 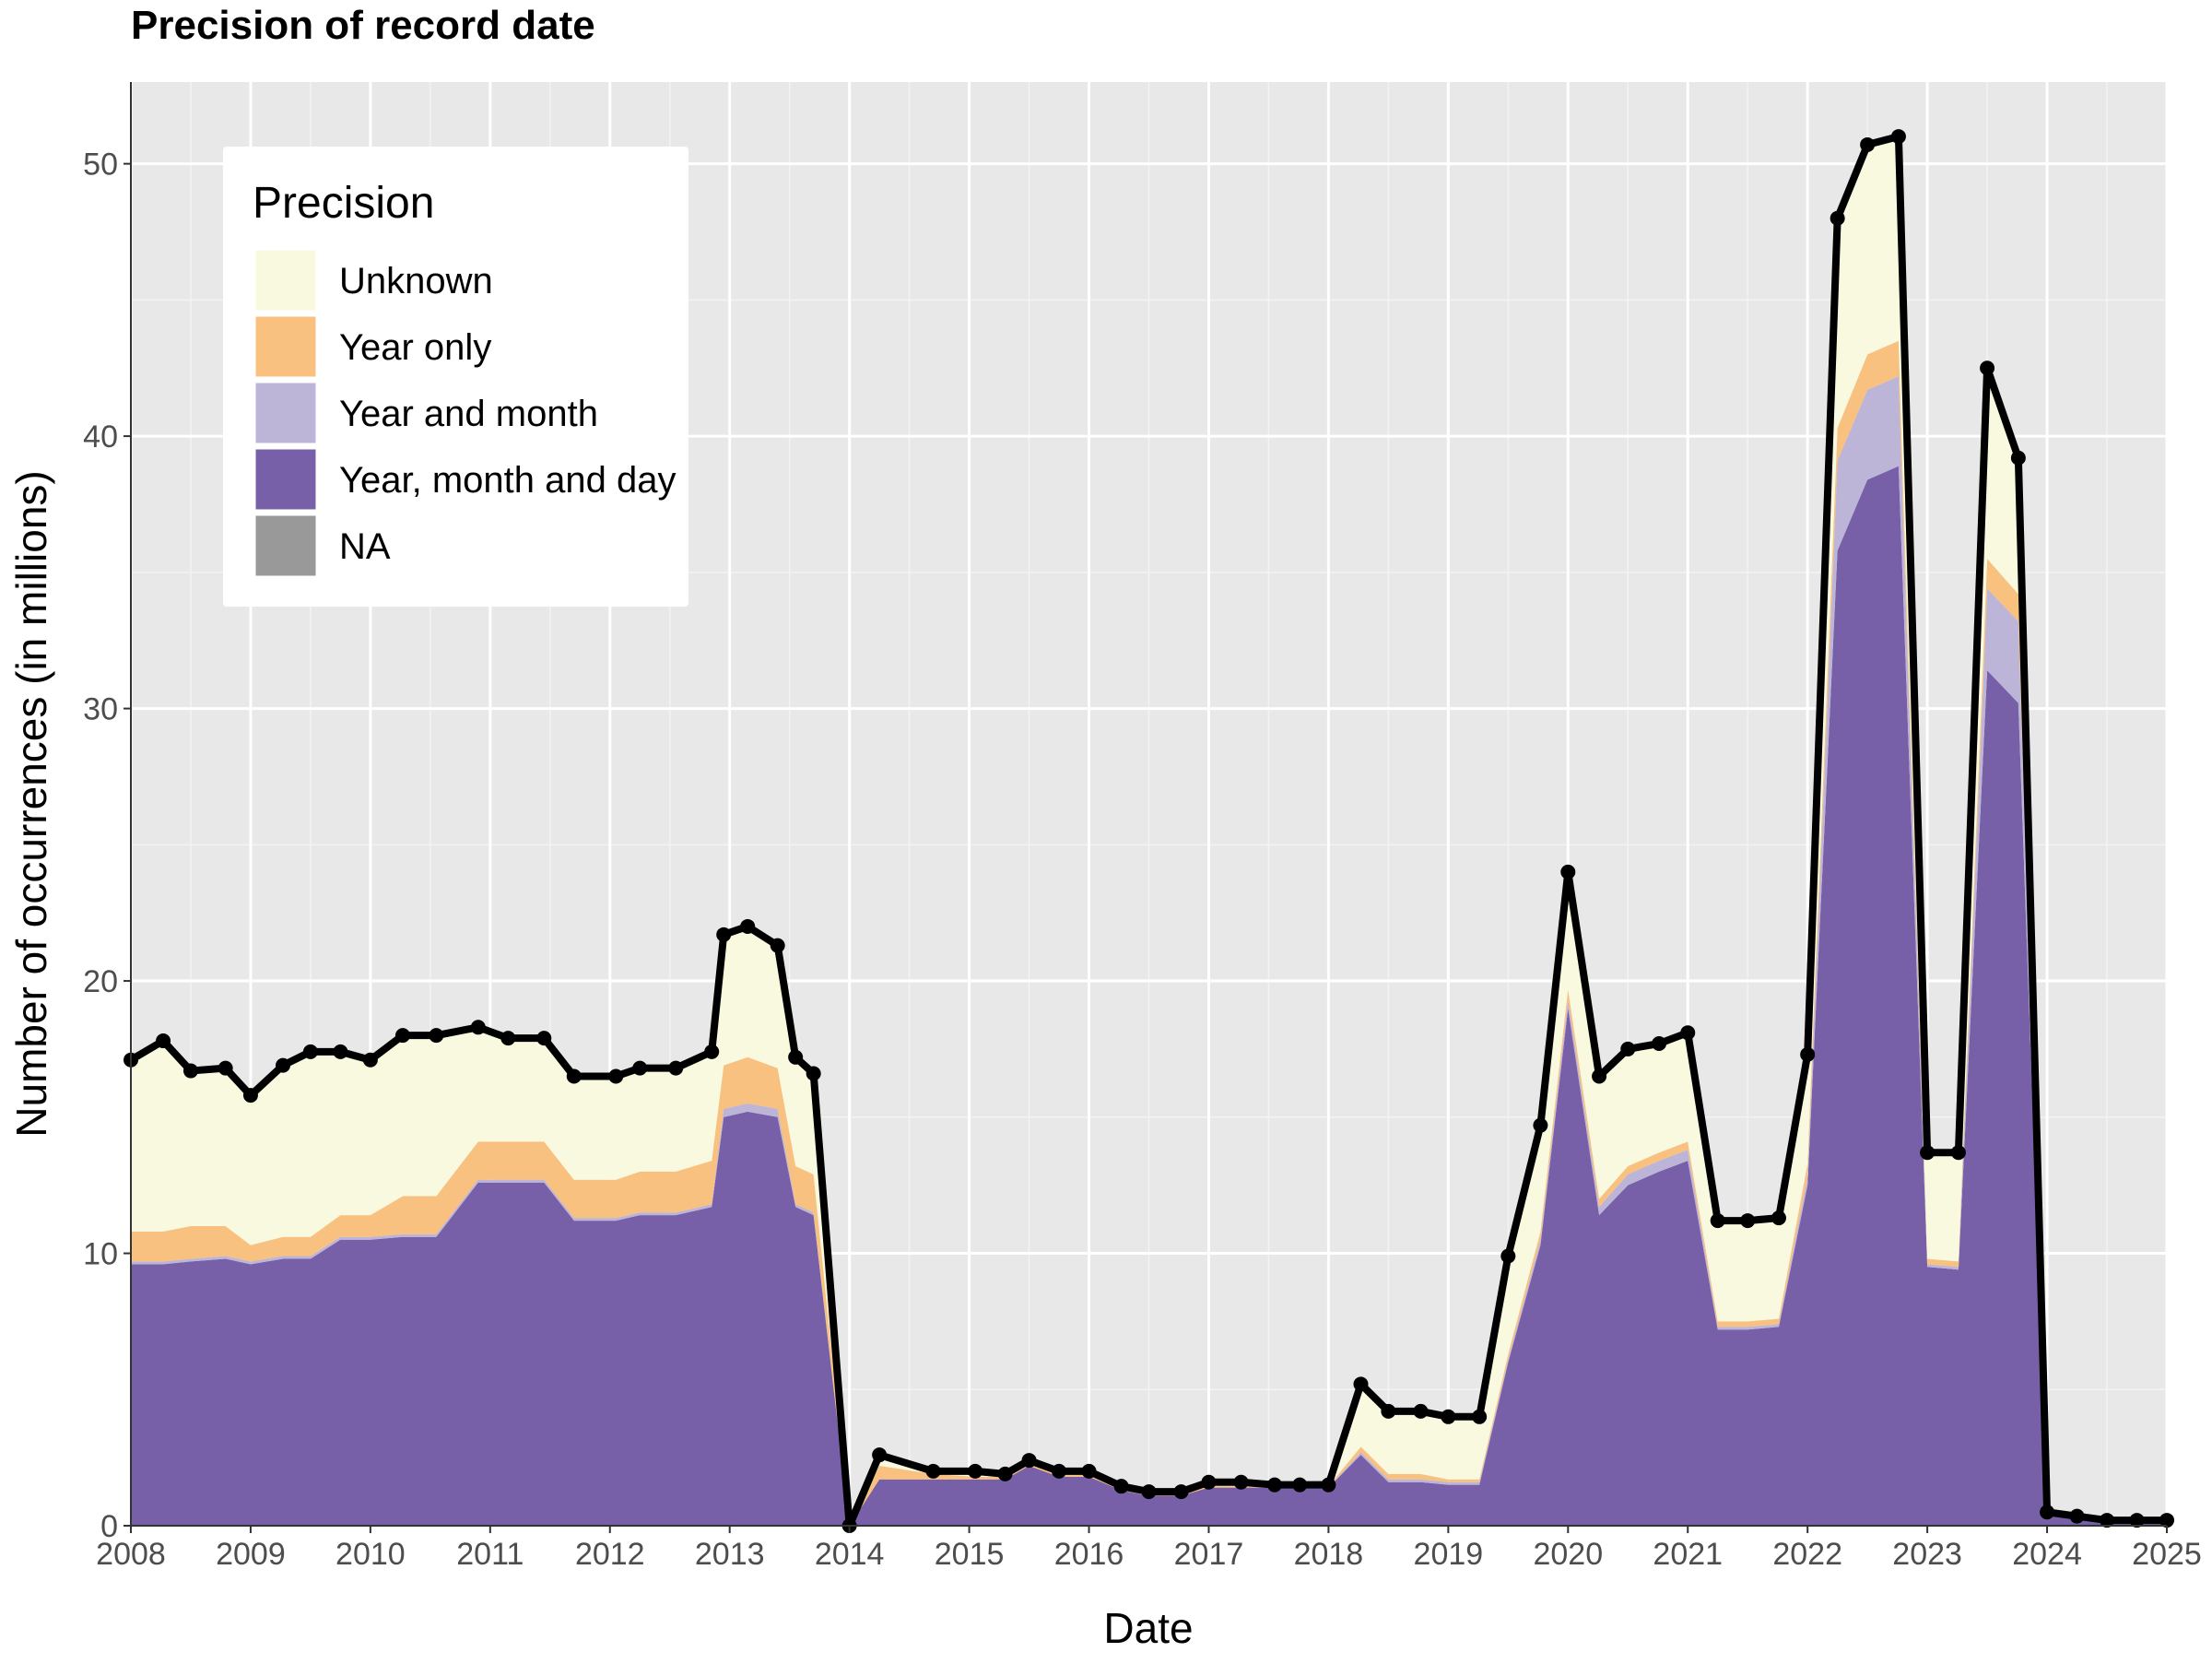 I want to click on x-tick-label: 2025, so click(x=2167, y=1554).